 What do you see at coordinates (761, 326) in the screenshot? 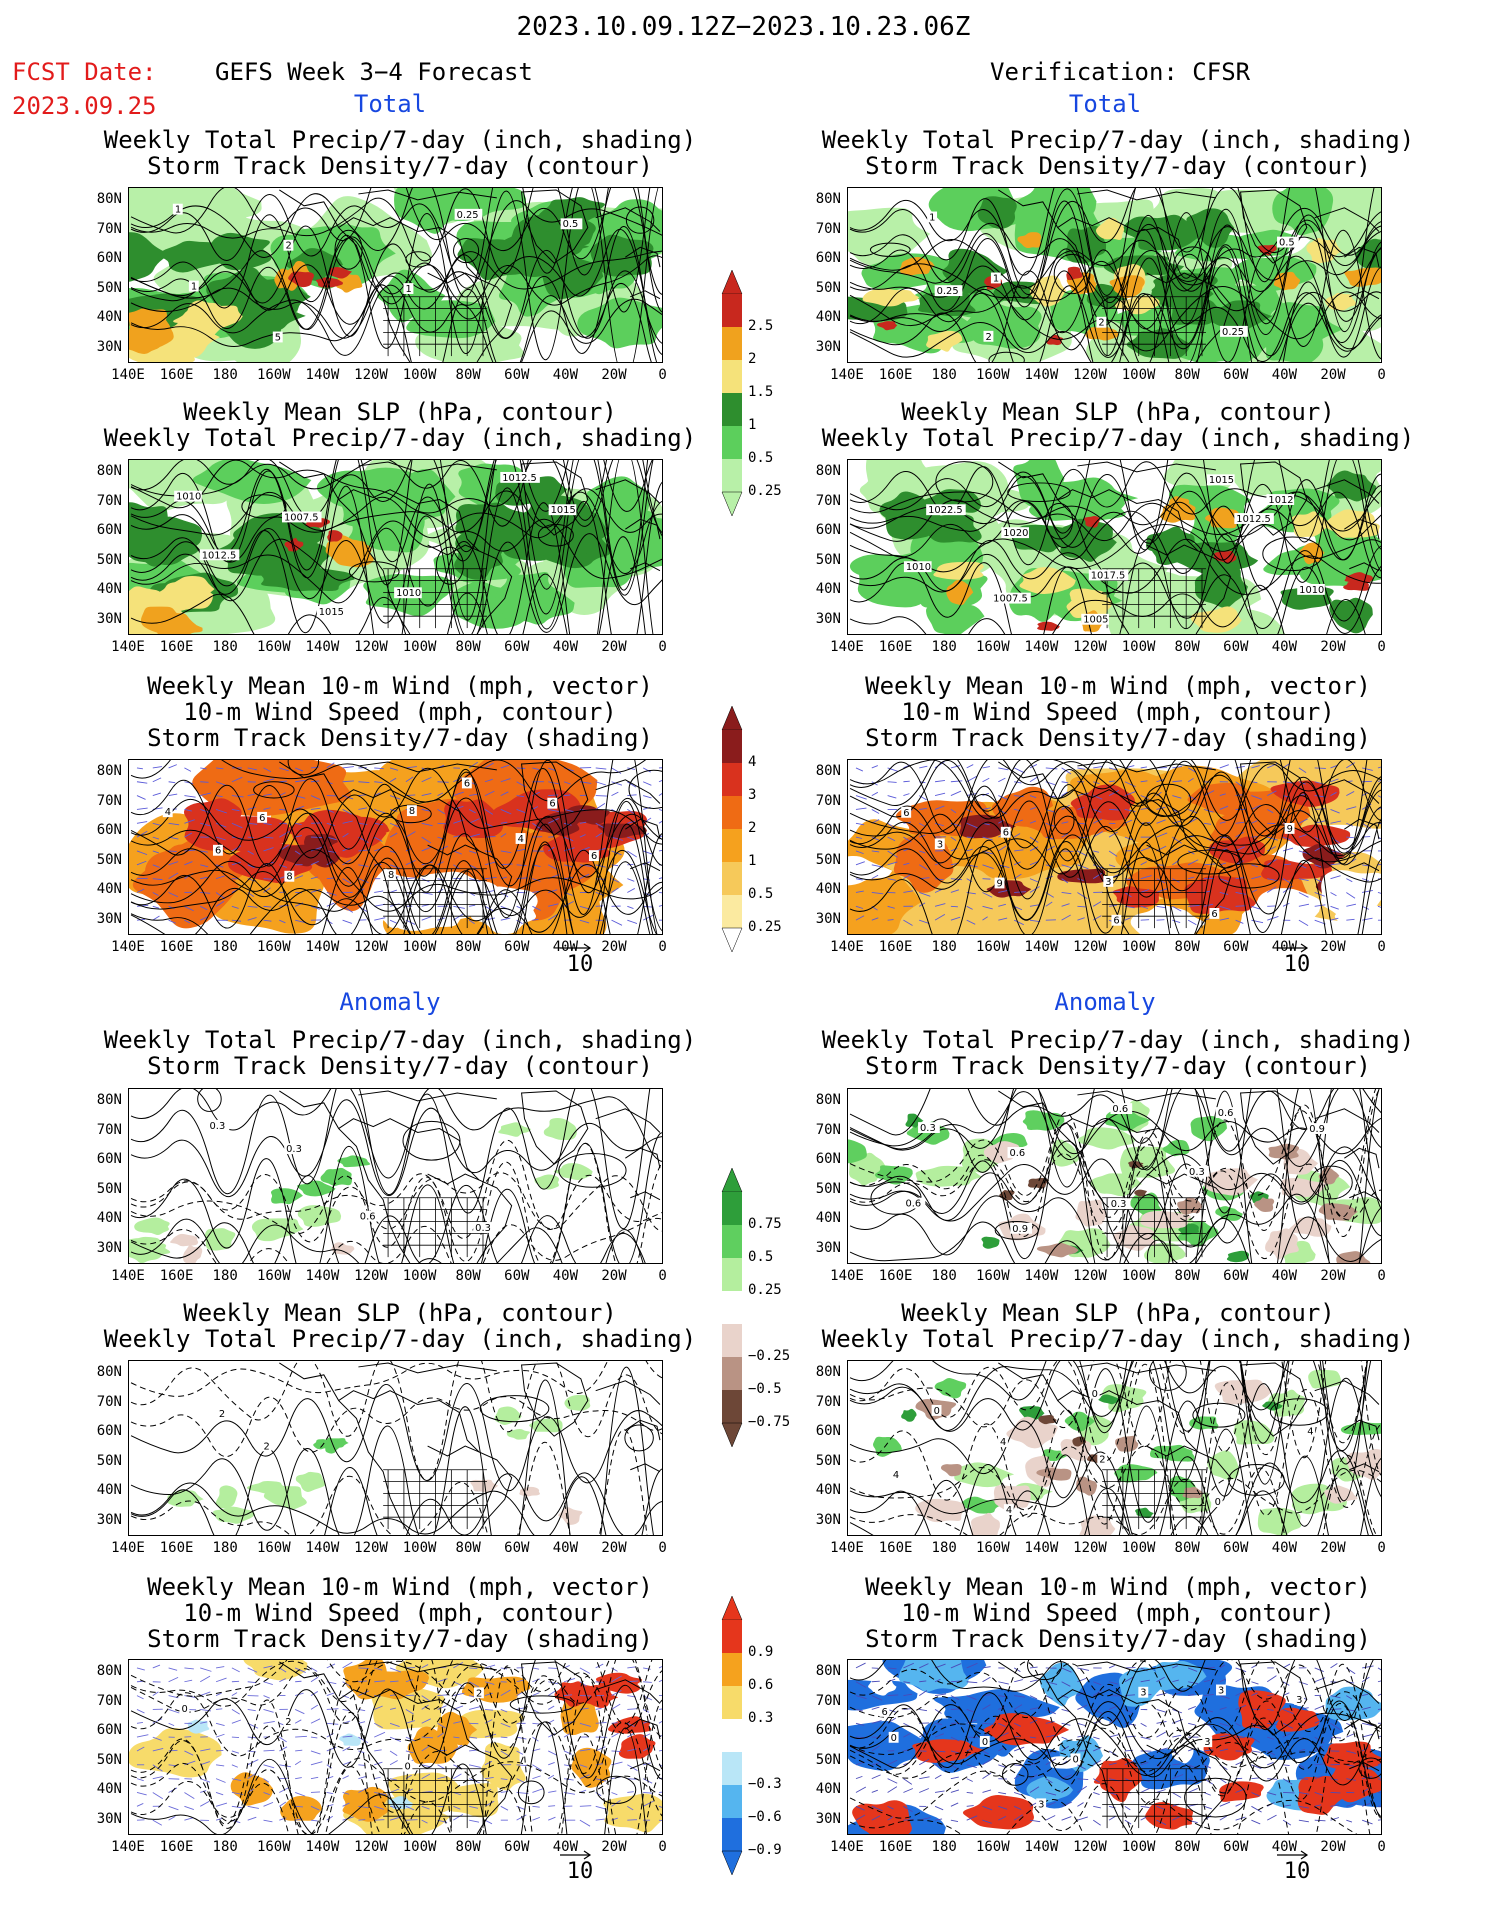
I see `colorbar-label: 2.5` at bounding box center [761, 326].